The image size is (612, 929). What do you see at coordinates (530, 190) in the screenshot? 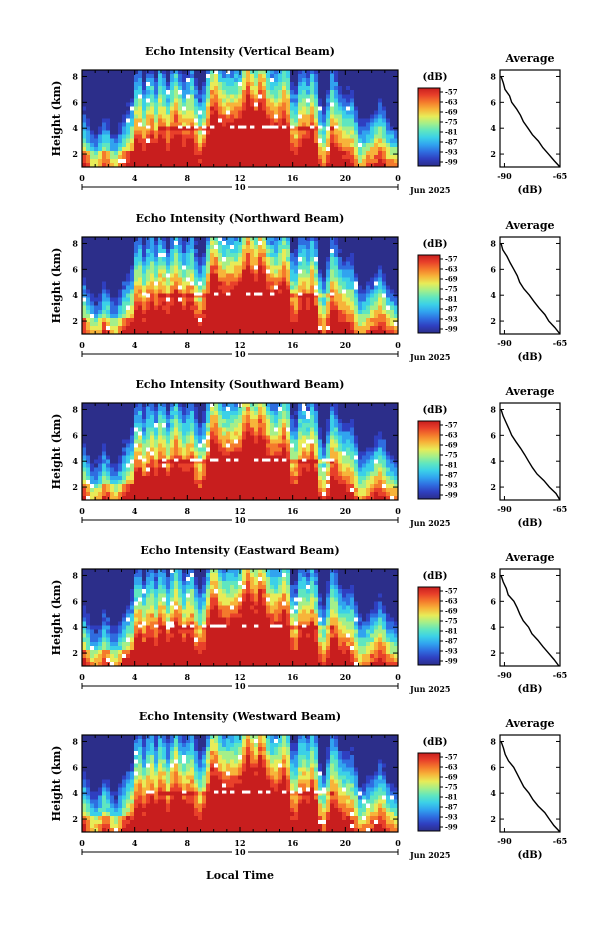
I see `average-x-label: (dB)` at bounding box center [530, 190].